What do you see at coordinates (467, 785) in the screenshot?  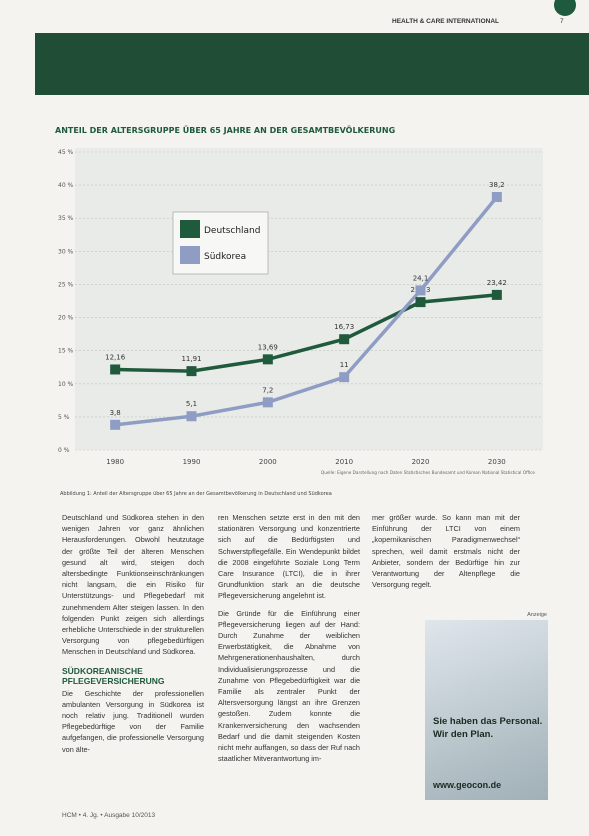 I see `ad-url: www.geocon.de` at bounding box center [467, 785].